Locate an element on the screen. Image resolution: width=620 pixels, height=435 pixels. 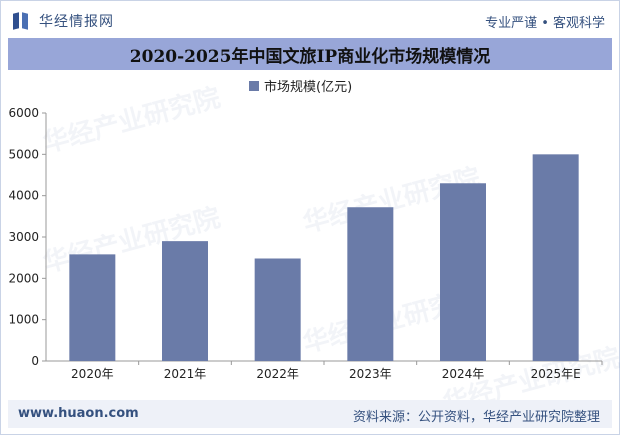
y-tick-label: 5000 is located at coordinates (23, 154).